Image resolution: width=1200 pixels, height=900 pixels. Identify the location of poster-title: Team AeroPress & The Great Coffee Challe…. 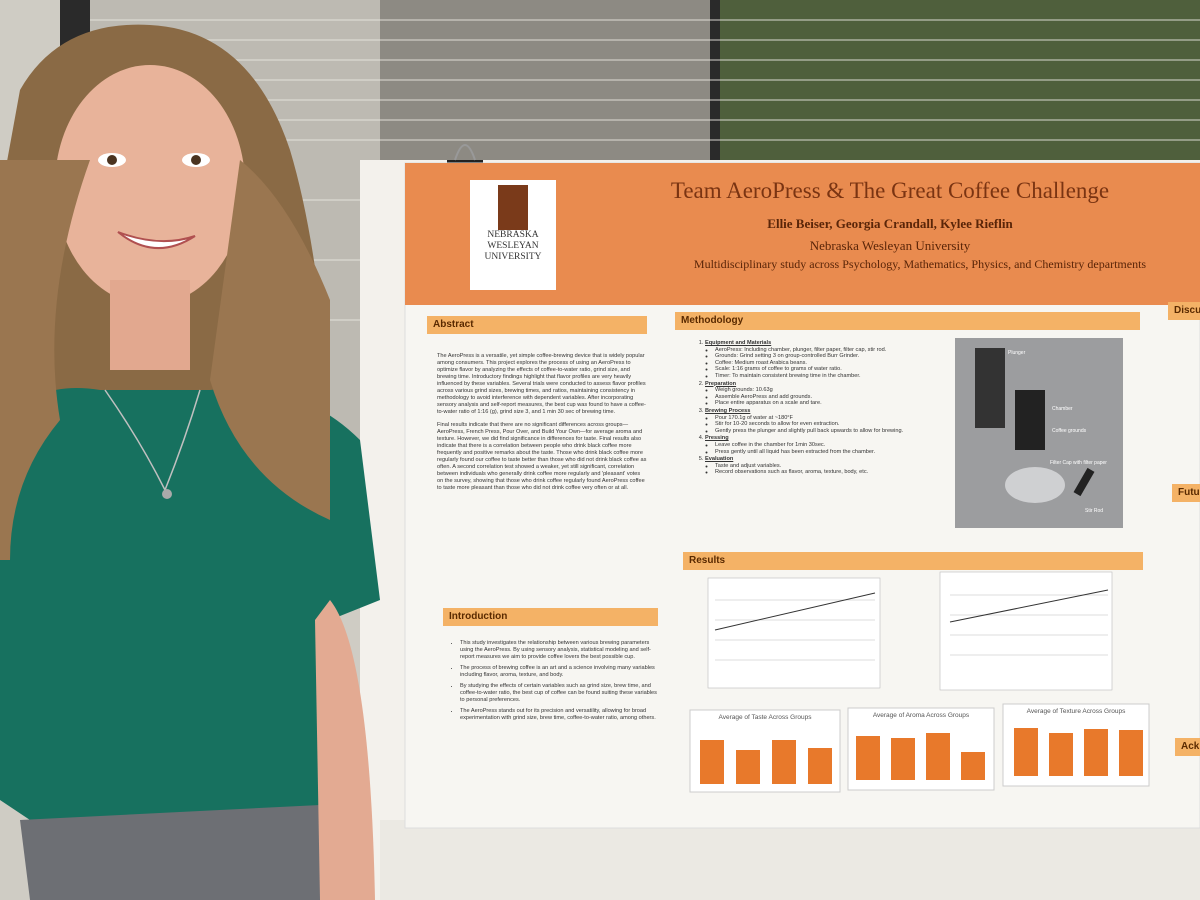
(890, 190).